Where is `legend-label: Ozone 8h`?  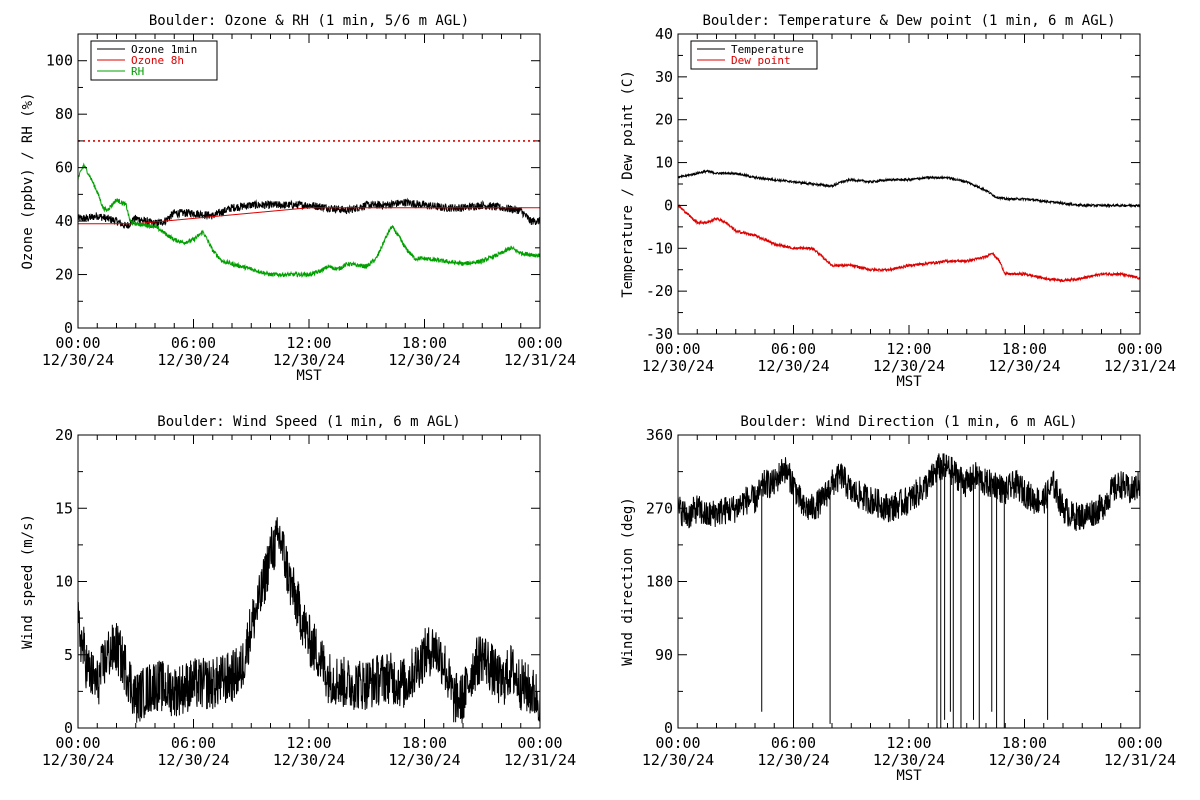 legend-label: Ozone 8h is located at coordinates (157, 60).